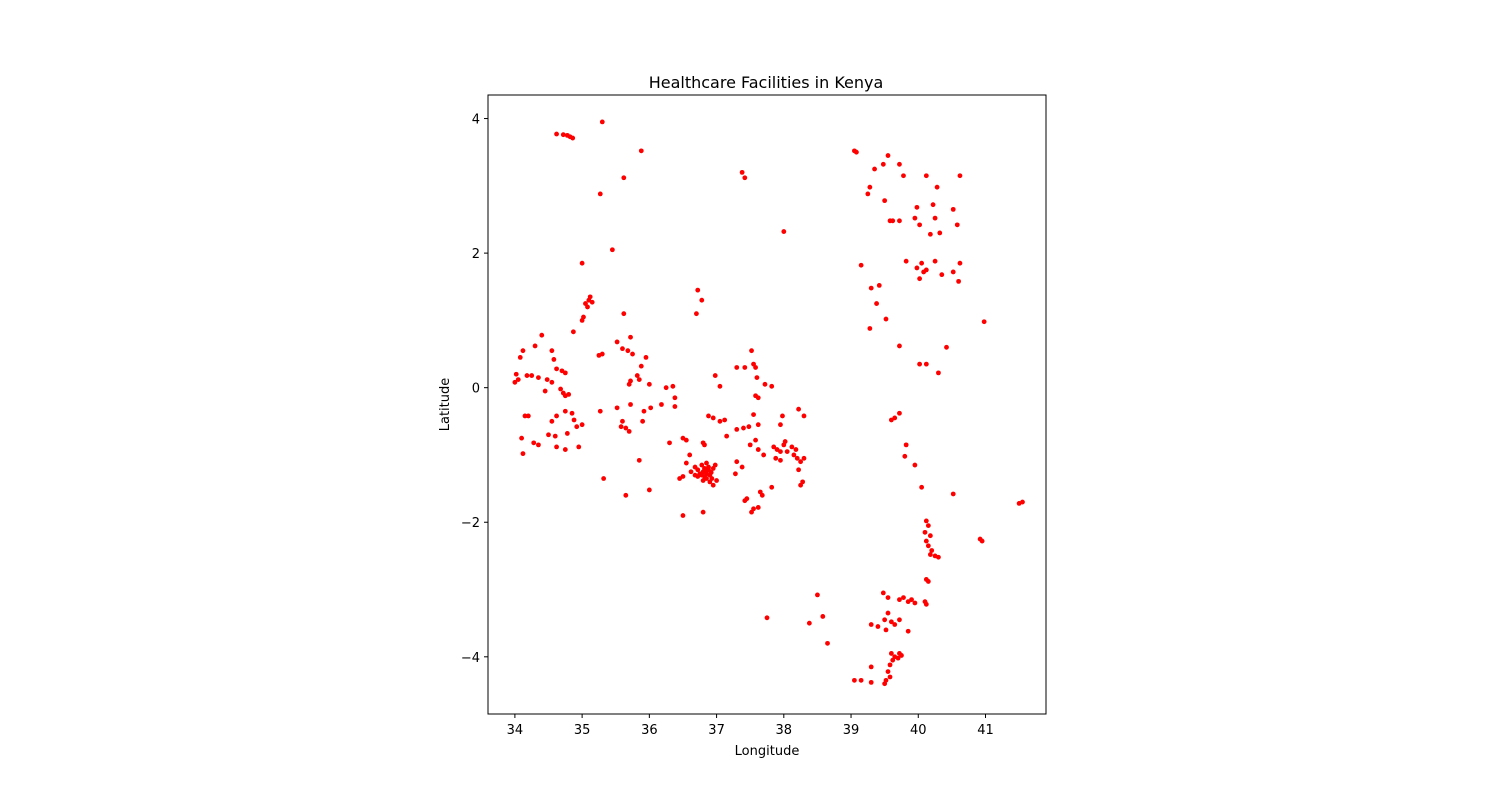 The height and width of the screenshot is (802, 1496). Describe the element at coordinates (582, 730) in the screenshot. I see `x-tick-label: 35` at that location.